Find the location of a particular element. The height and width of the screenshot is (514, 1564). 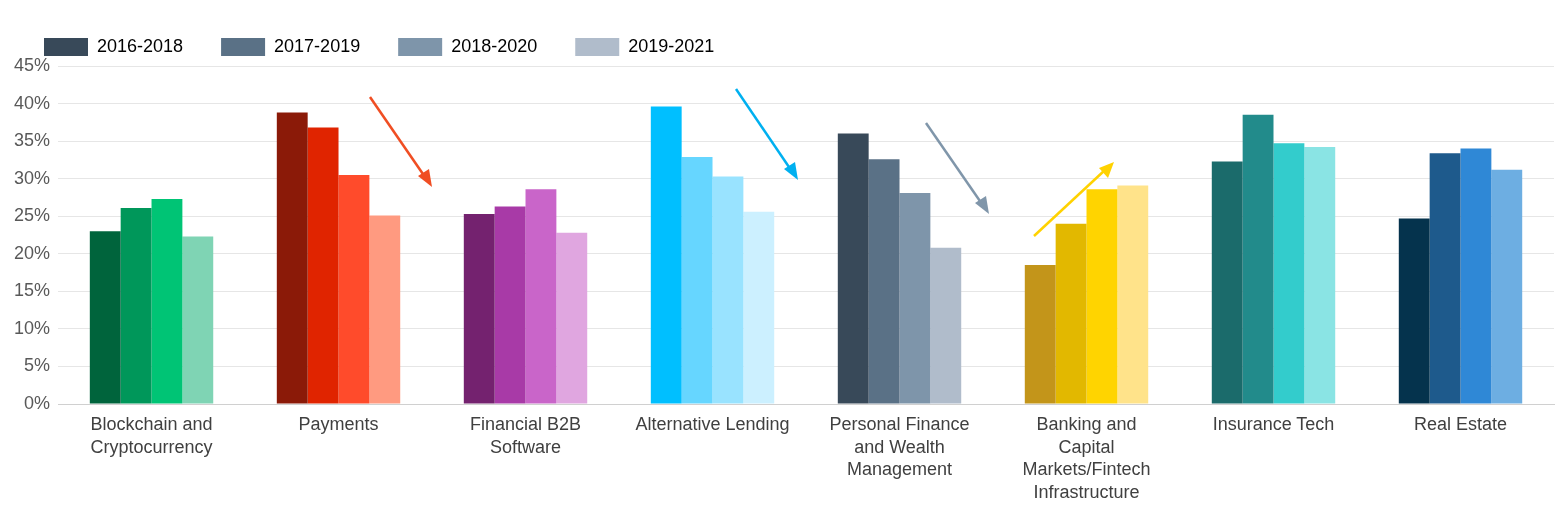

y-tick-label: 5% is located at coordinates (37, 365).